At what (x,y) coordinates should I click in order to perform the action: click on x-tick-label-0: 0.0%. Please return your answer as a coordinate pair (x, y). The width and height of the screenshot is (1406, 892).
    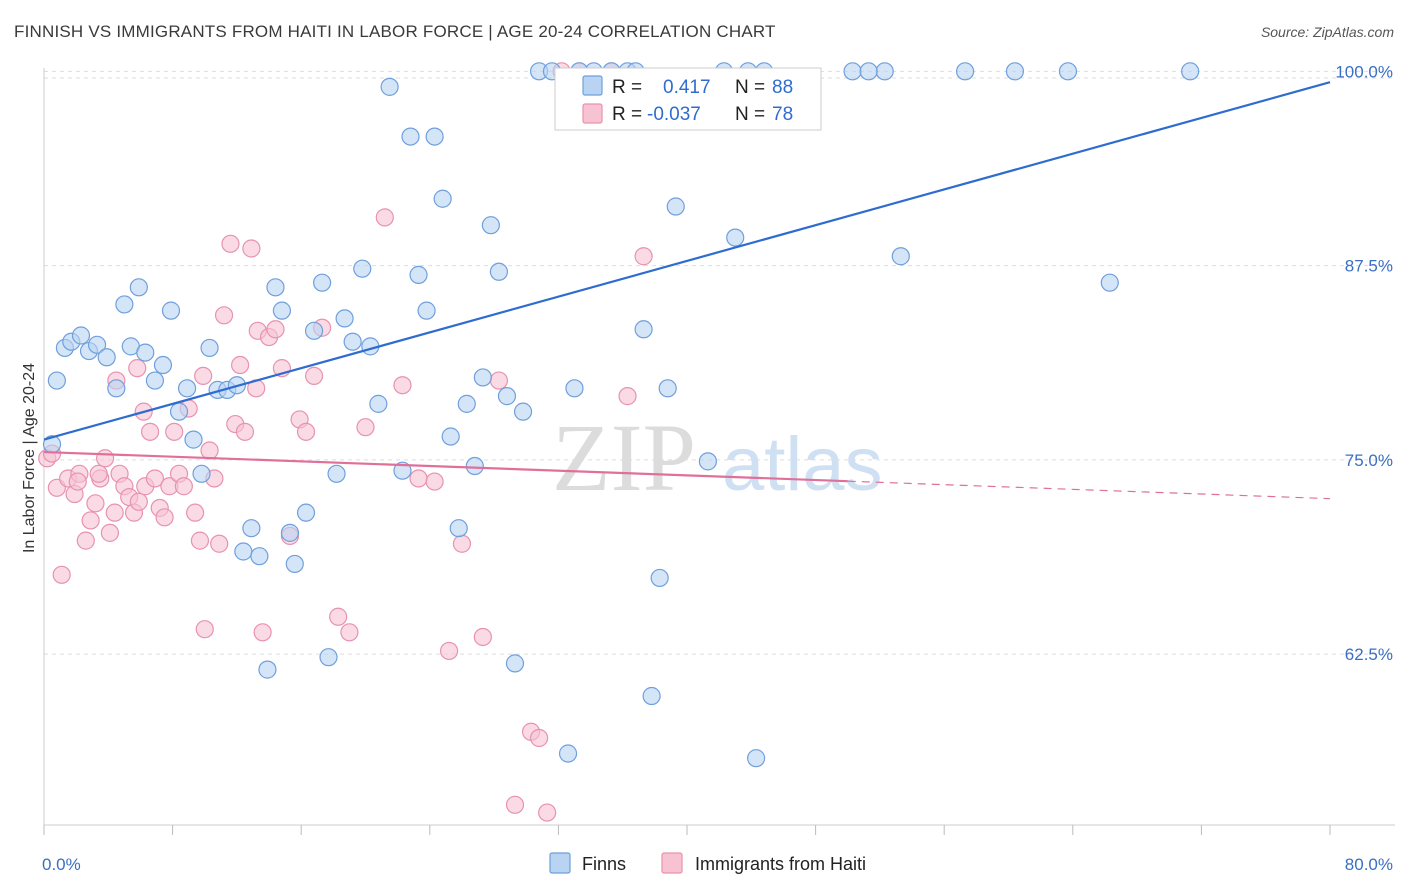
    Looking at the image, I should click on (61, 864).